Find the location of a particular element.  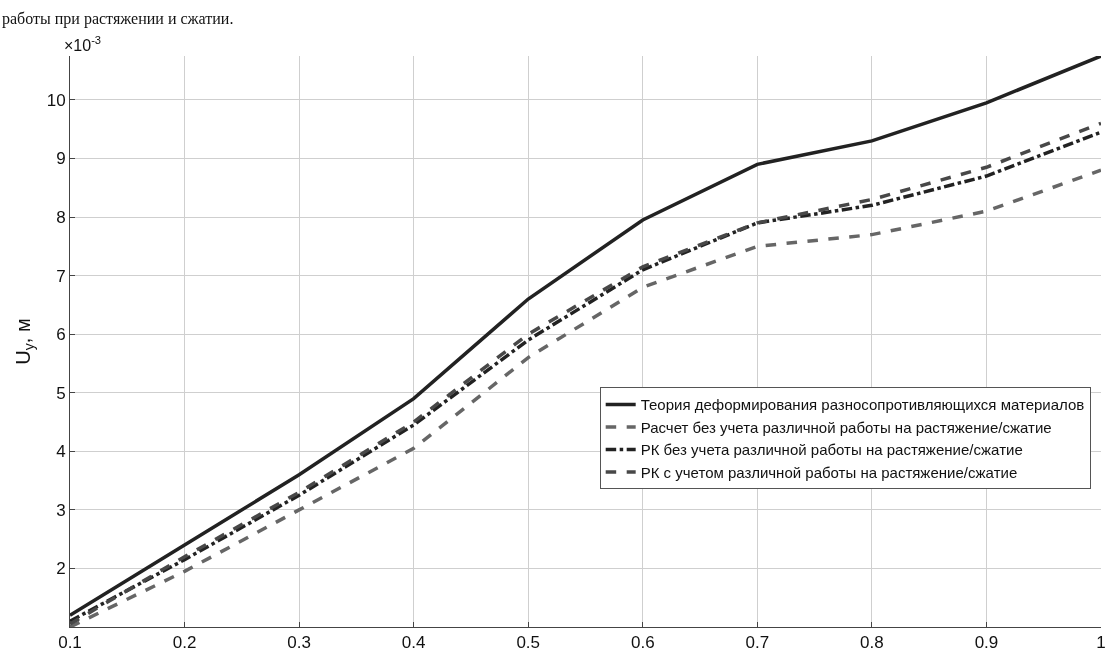

y-tick-label: 9 is located at coordinates (61, 159).